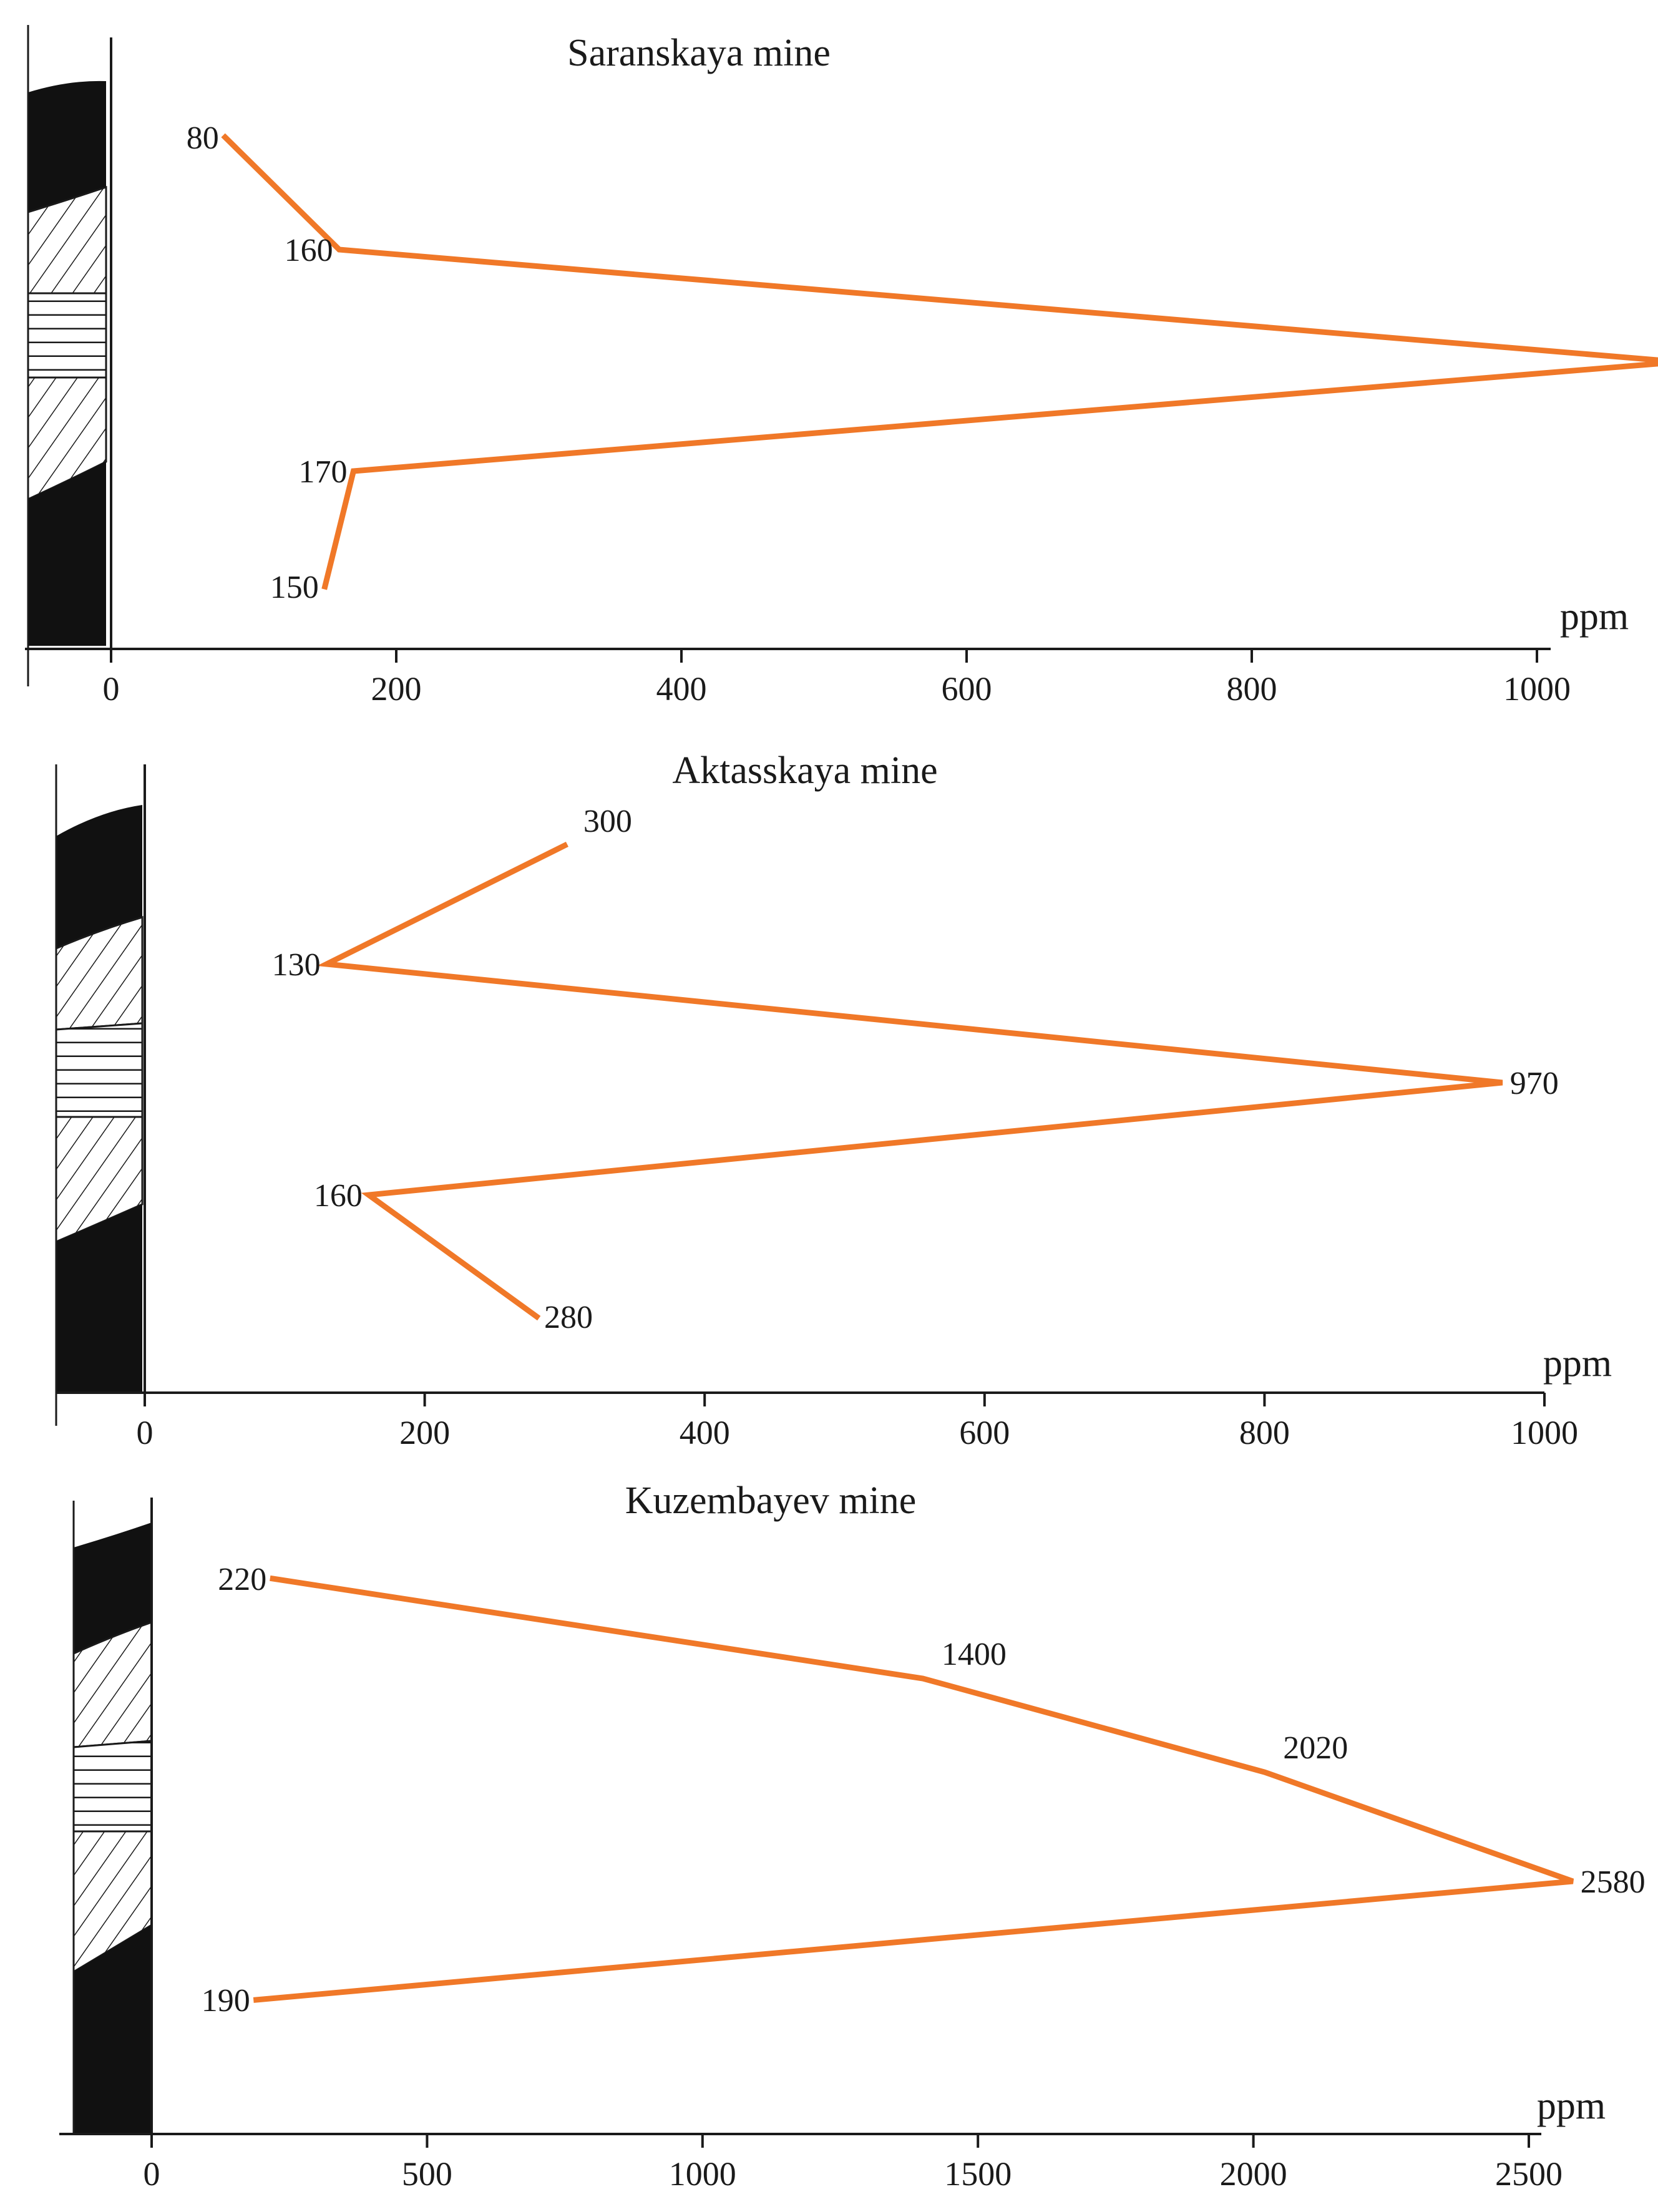 The image size is (1658, 2212). What do you see at coordinates (296, 965) in the screenshot?
I see `data-label: 130` at bounding box center [296, 965].